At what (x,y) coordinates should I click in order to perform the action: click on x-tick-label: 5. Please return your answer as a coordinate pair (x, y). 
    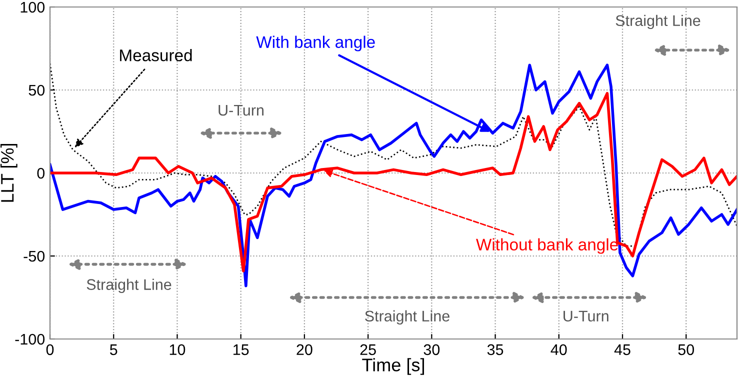
    Looking at the image, I should click on (114, 350).